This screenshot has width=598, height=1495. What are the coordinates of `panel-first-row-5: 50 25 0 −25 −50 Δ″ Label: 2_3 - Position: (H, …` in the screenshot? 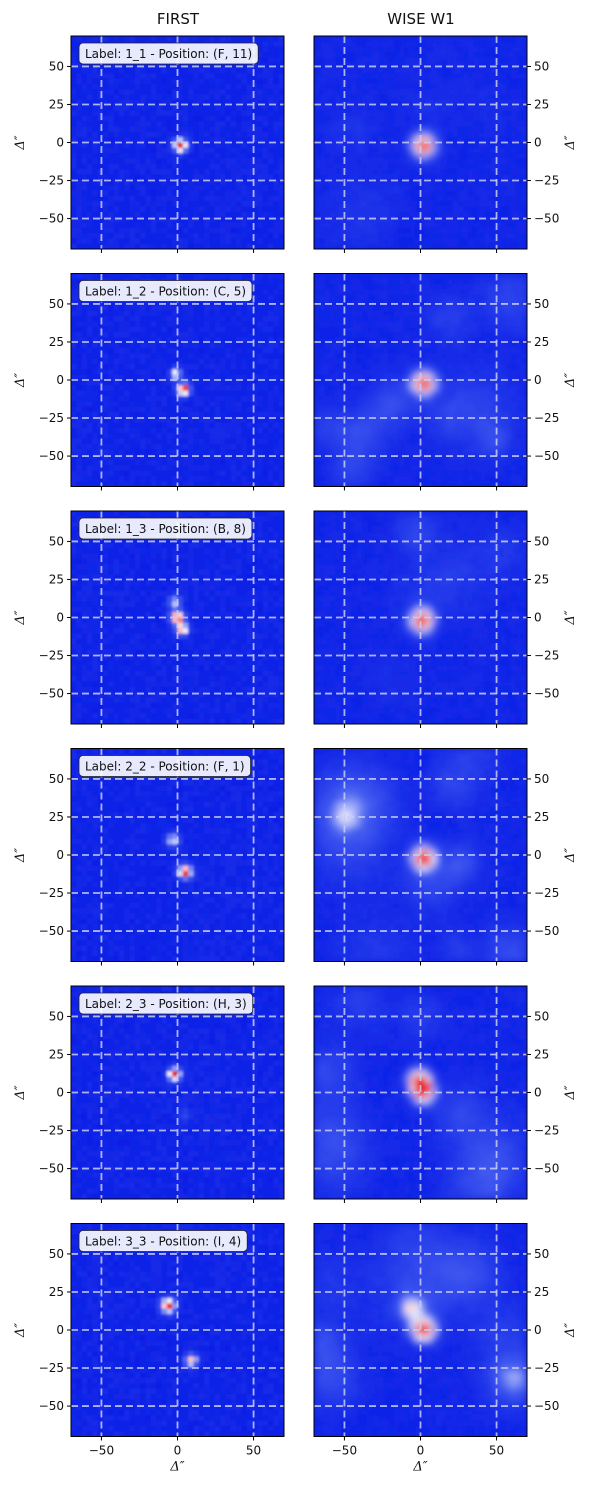 It's located at (149, 1094).